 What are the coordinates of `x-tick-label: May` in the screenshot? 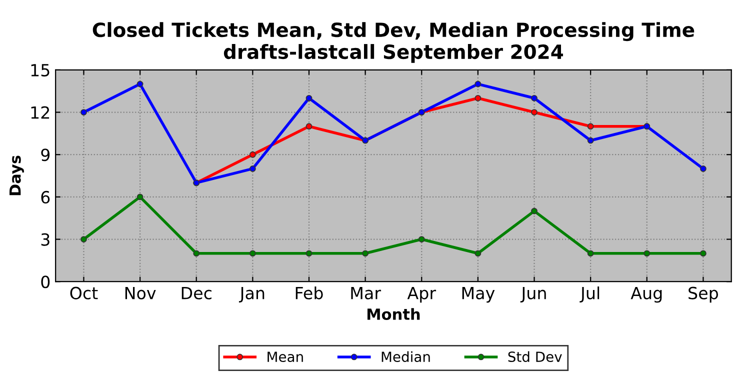 It's located at (478, 294).